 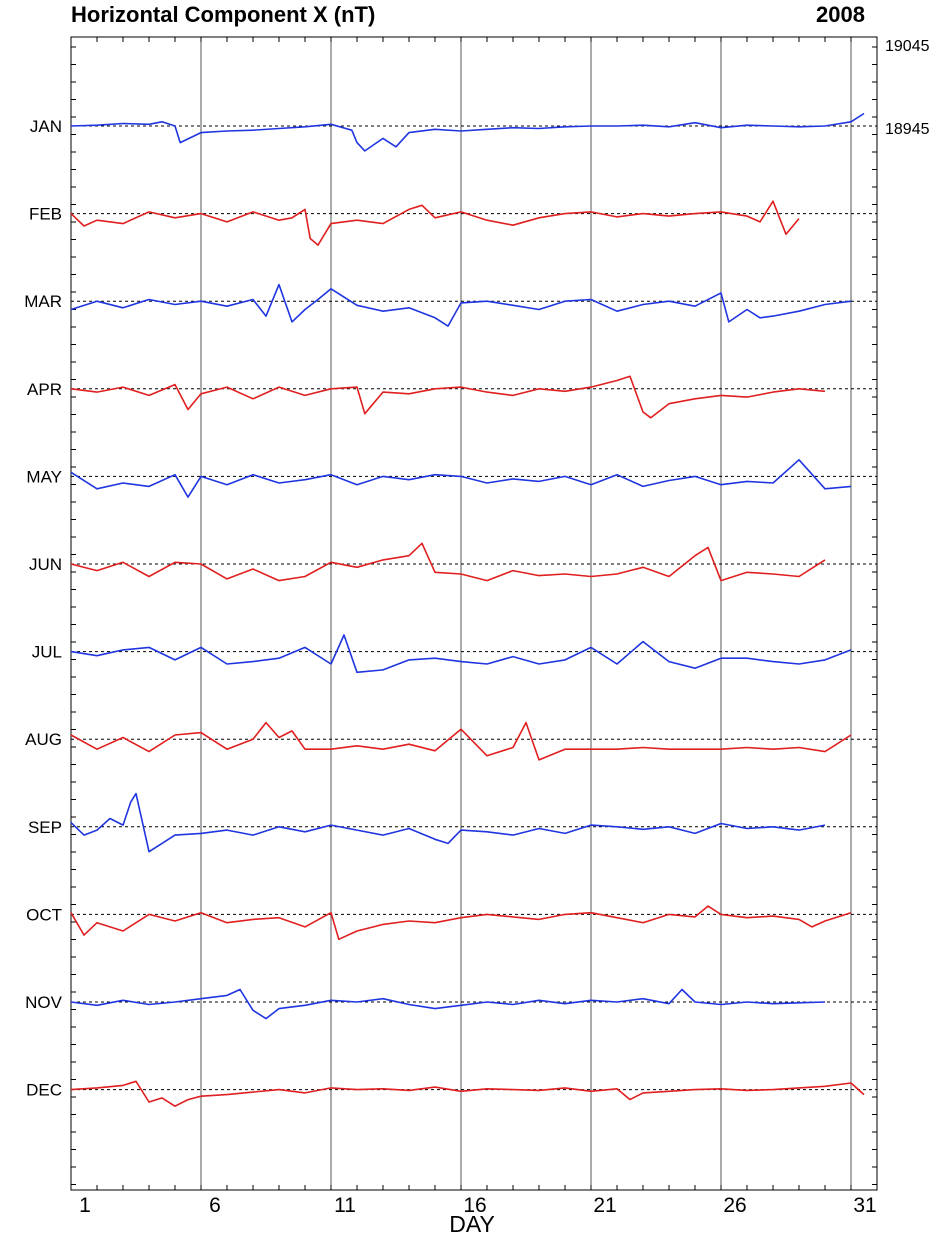 What do you see at coordinates (43, 608) in the screenshot?
I see `month-labels: JAN FEB MAR APR MAY JUN JUL AUG SEP OCT NOV DEC` at bounding box center [43, 608].